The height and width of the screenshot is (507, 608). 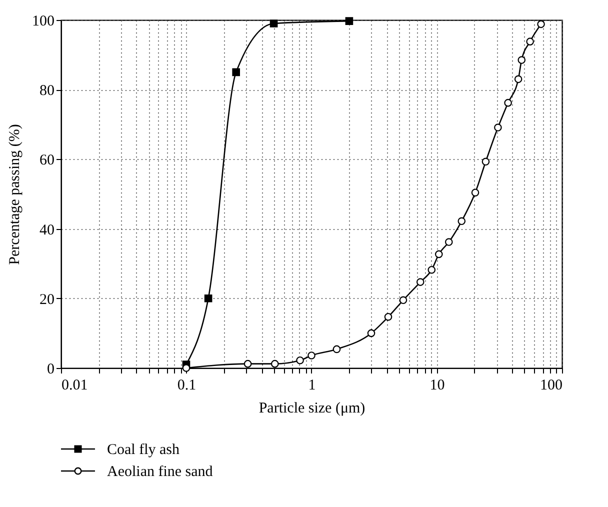 What do you see at coordinates (143, 450) in the screenshot?
I see `legend-label: Coal fly ash` at bounding box center [143, 450].